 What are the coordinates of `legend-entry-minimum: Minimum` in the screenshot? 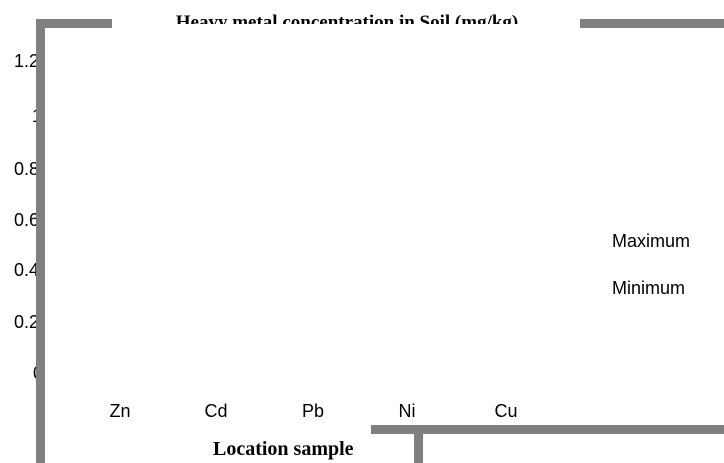 It's located at (649, 288).